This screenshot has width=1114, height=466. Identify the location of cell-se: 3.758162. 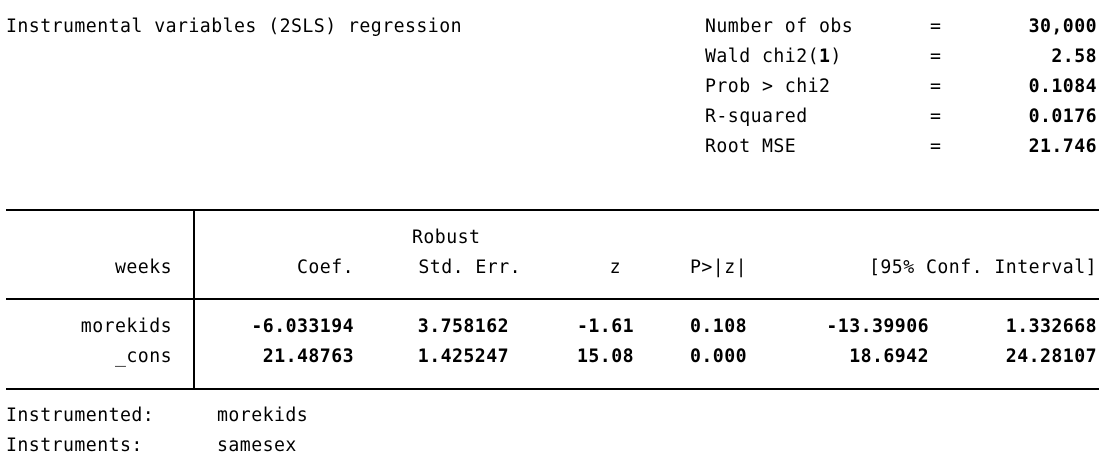
(463, 326).